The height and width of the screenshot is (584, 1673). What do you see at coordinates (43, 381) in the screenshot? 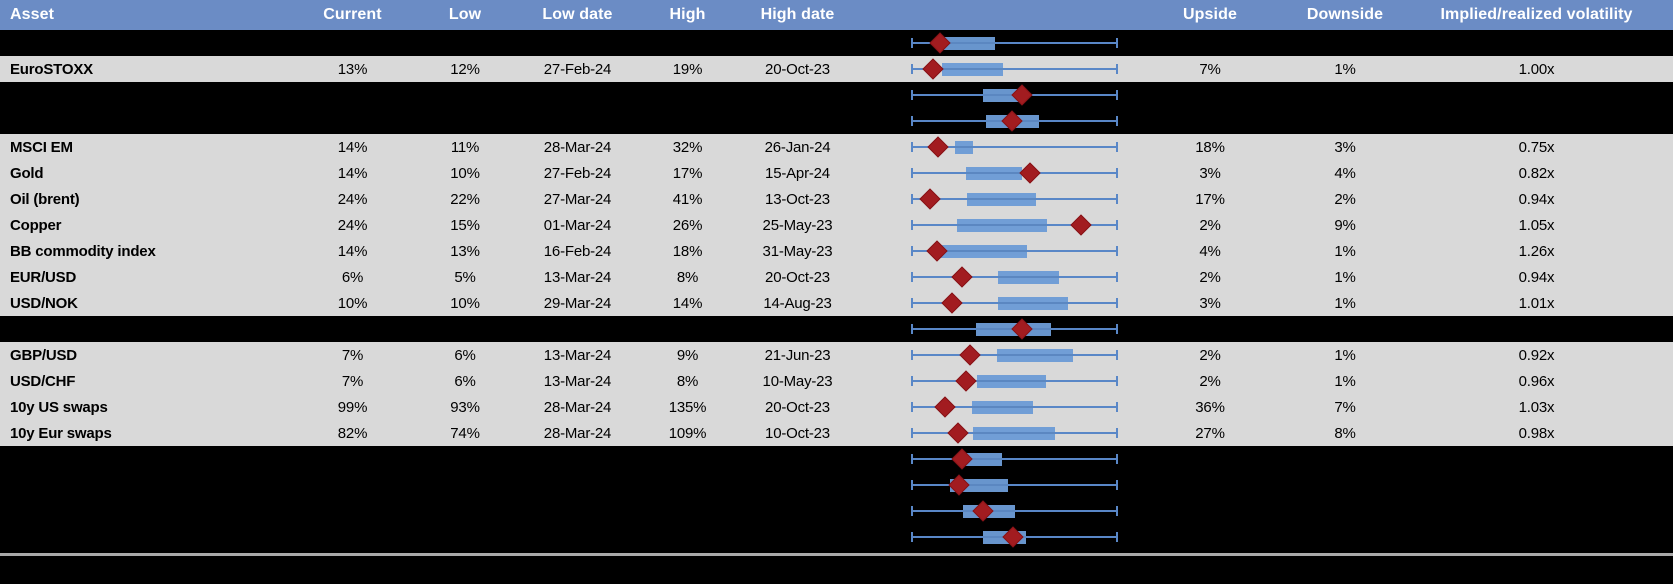
I see `cell-asset: USD/CHF` at bounding box center [43, 381].